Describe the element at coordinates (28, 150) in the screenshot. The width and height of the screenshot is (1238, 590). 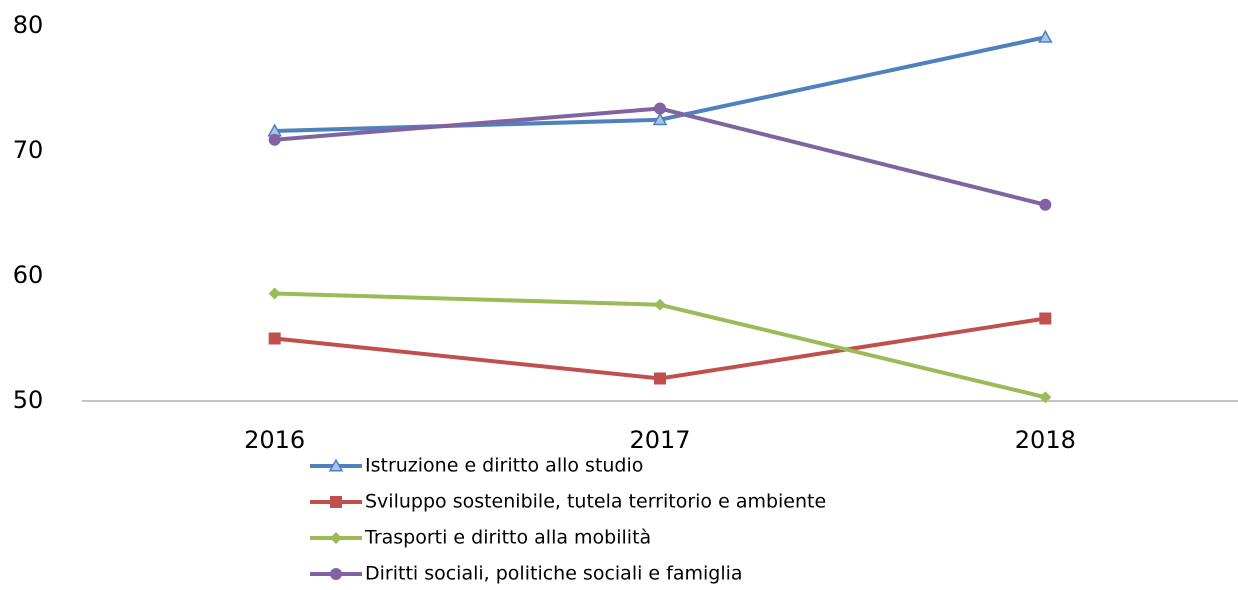
I see `y-tick-label: 70` at that location.